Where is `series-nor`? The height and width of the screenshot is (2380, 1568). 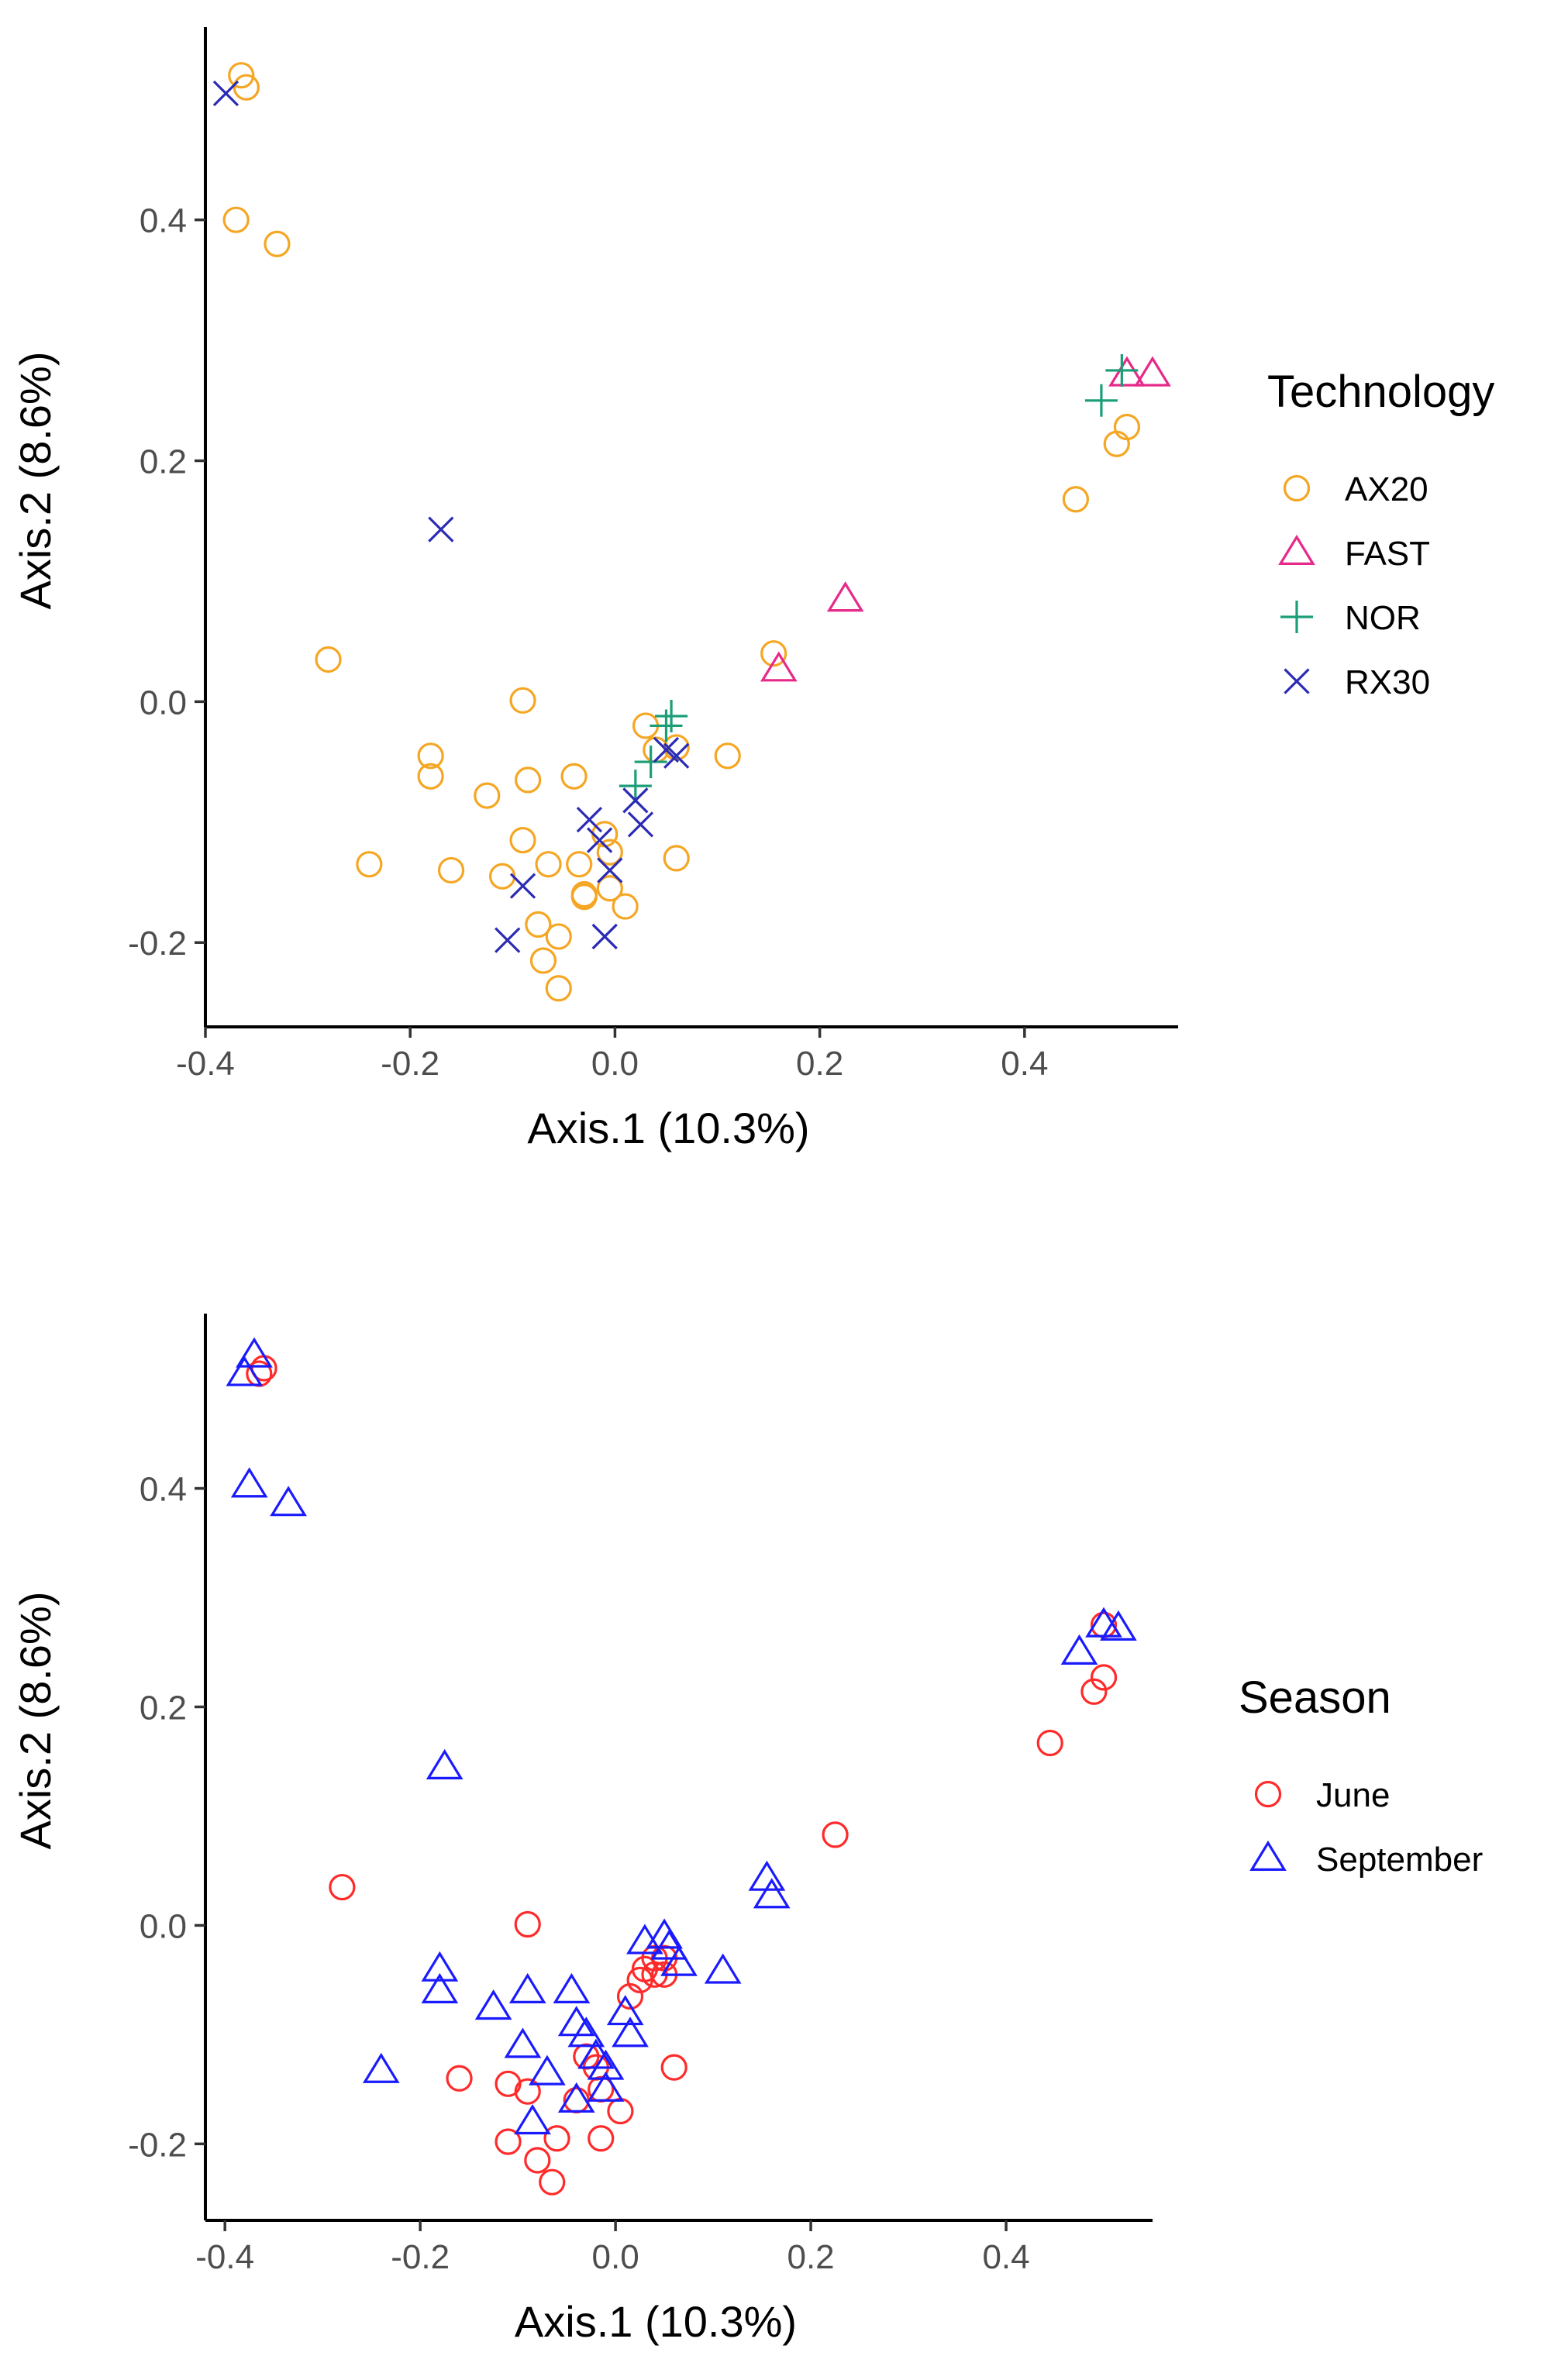
series-nor is located at coordinates (879, 578).